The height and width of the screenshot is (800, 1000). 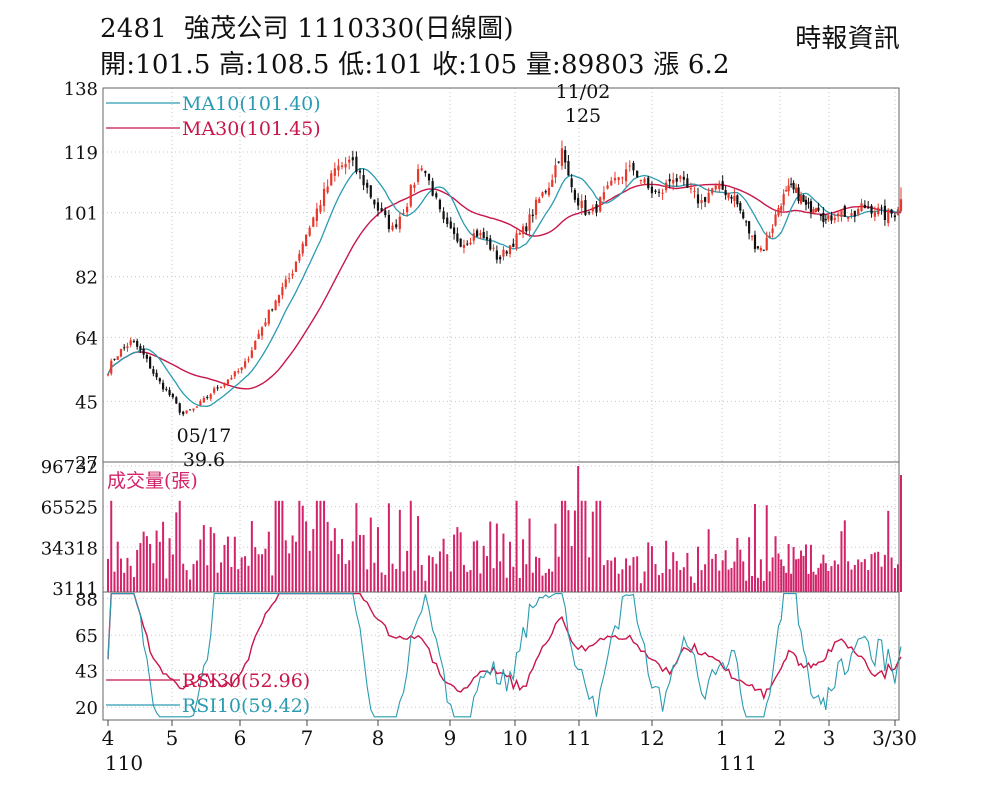 What do you see at coordinates (583, 116) in the screenshot?
I see `high-value-annotation: 125` at bounding box center [583, 116].